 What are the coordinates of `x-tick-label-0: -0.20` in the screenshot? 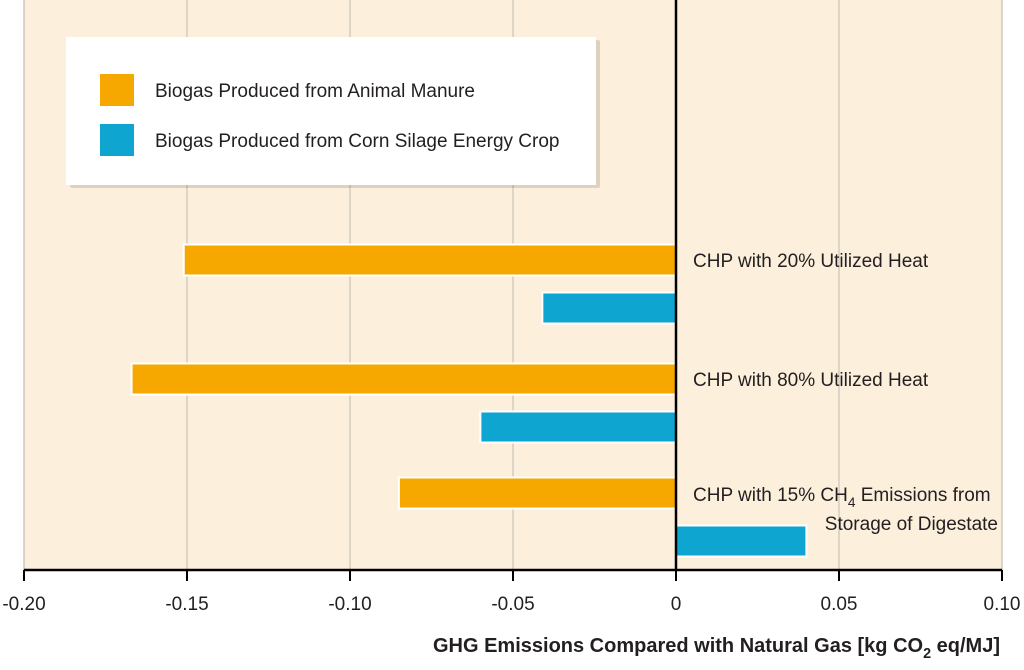 It's located at (23, 604).